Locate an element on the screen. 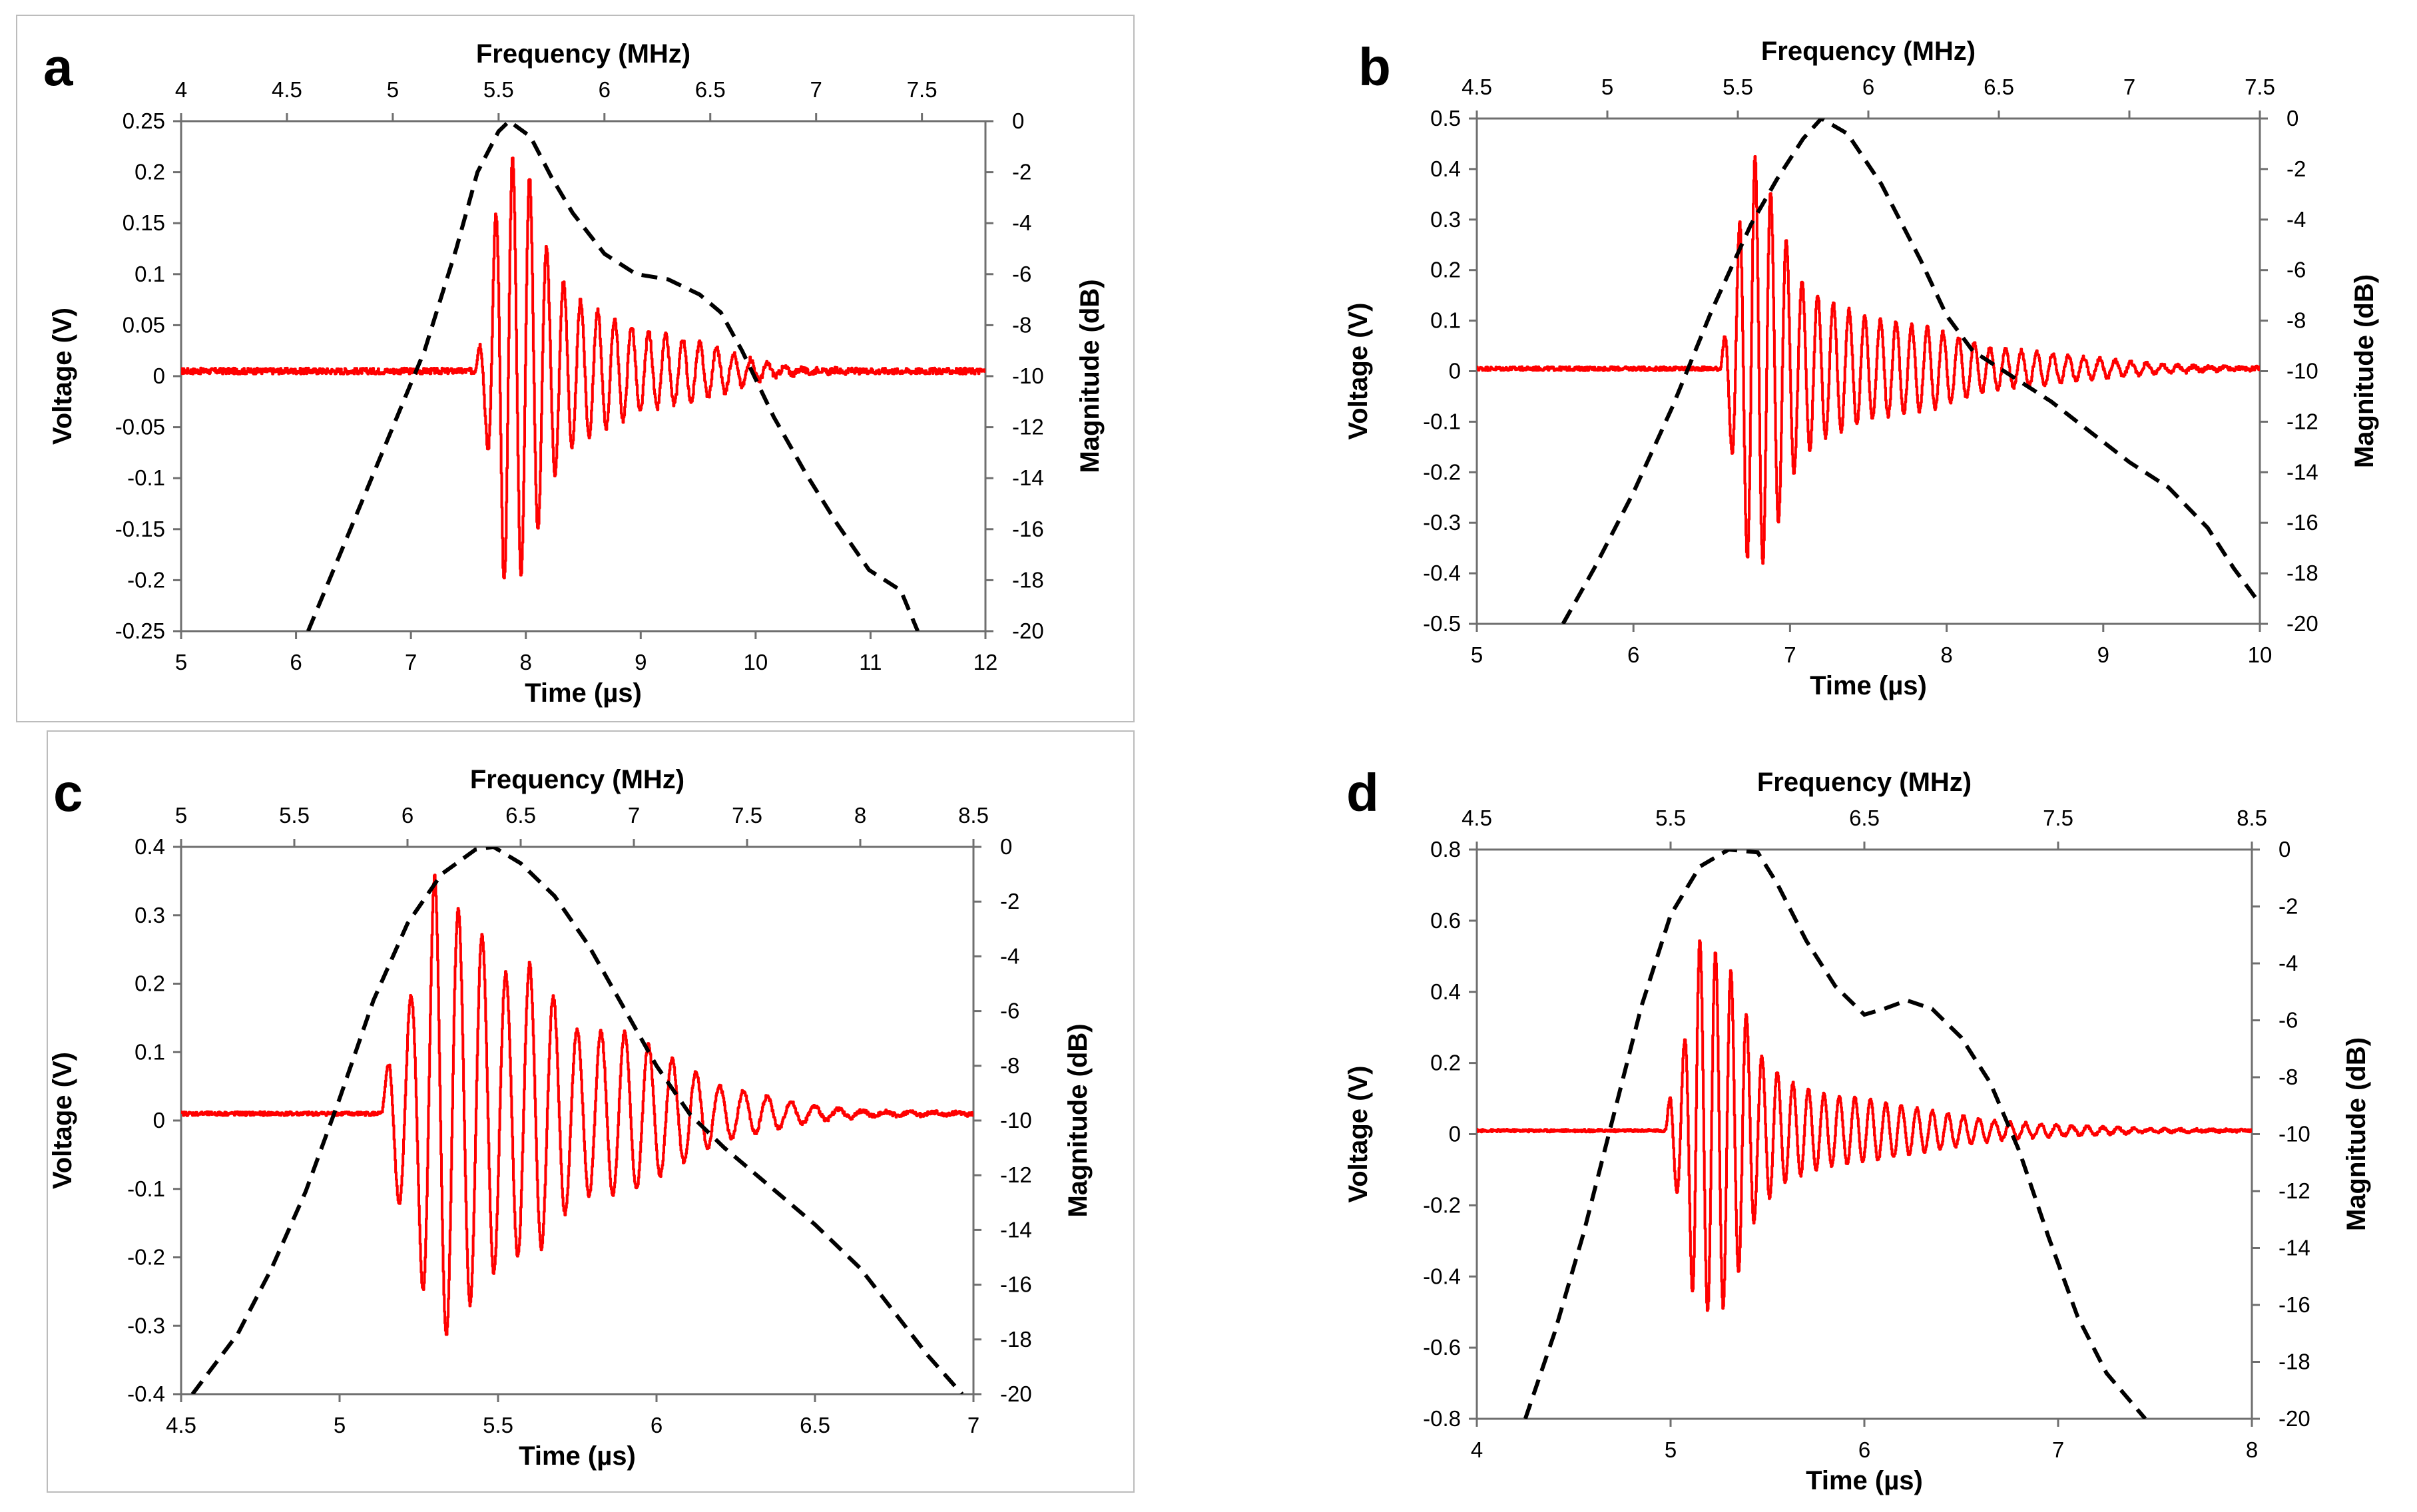  y-tick-label: 0.8 is located at coordinates (1445, 849).